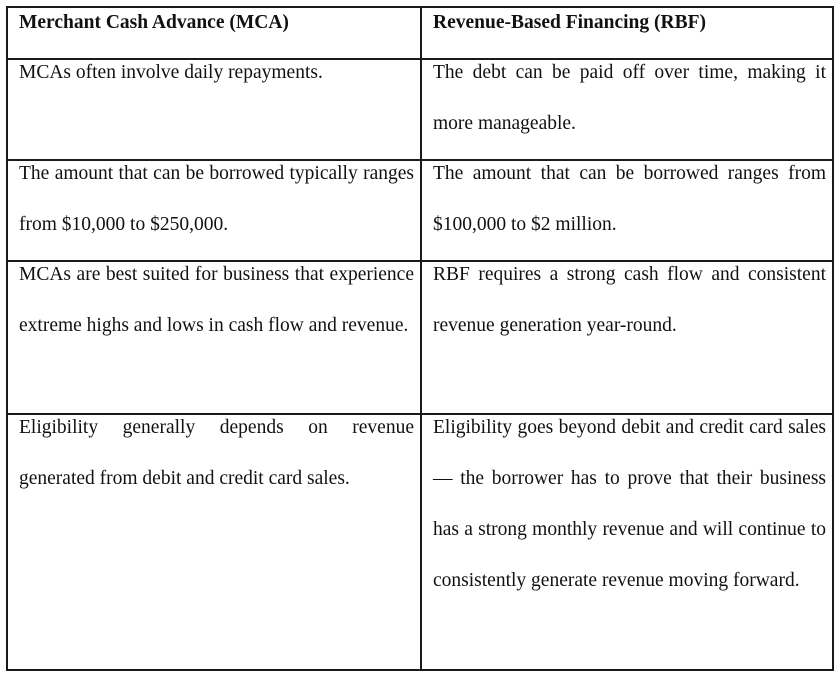  What do you see at coordinates (214, 33) in the screenshot?
I see `header-mca: Merchant Cash Advance (MCA)` at bounding box center [214, 33].